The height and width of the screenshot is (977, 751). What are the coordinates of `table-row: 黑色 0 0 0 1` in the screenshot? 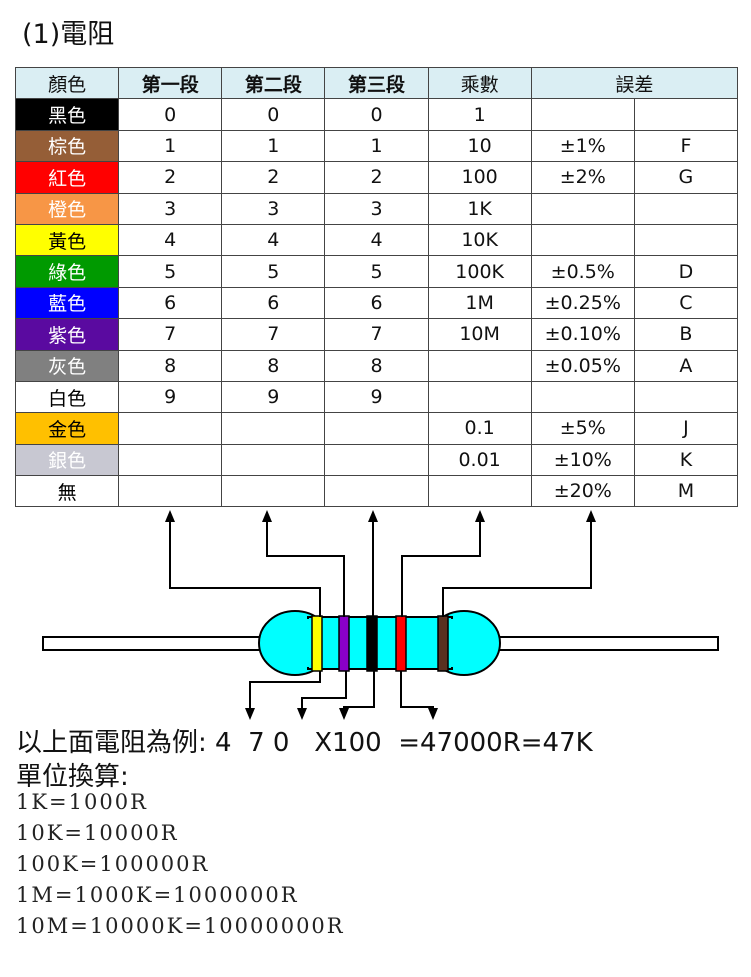 It's located at (376, 114).